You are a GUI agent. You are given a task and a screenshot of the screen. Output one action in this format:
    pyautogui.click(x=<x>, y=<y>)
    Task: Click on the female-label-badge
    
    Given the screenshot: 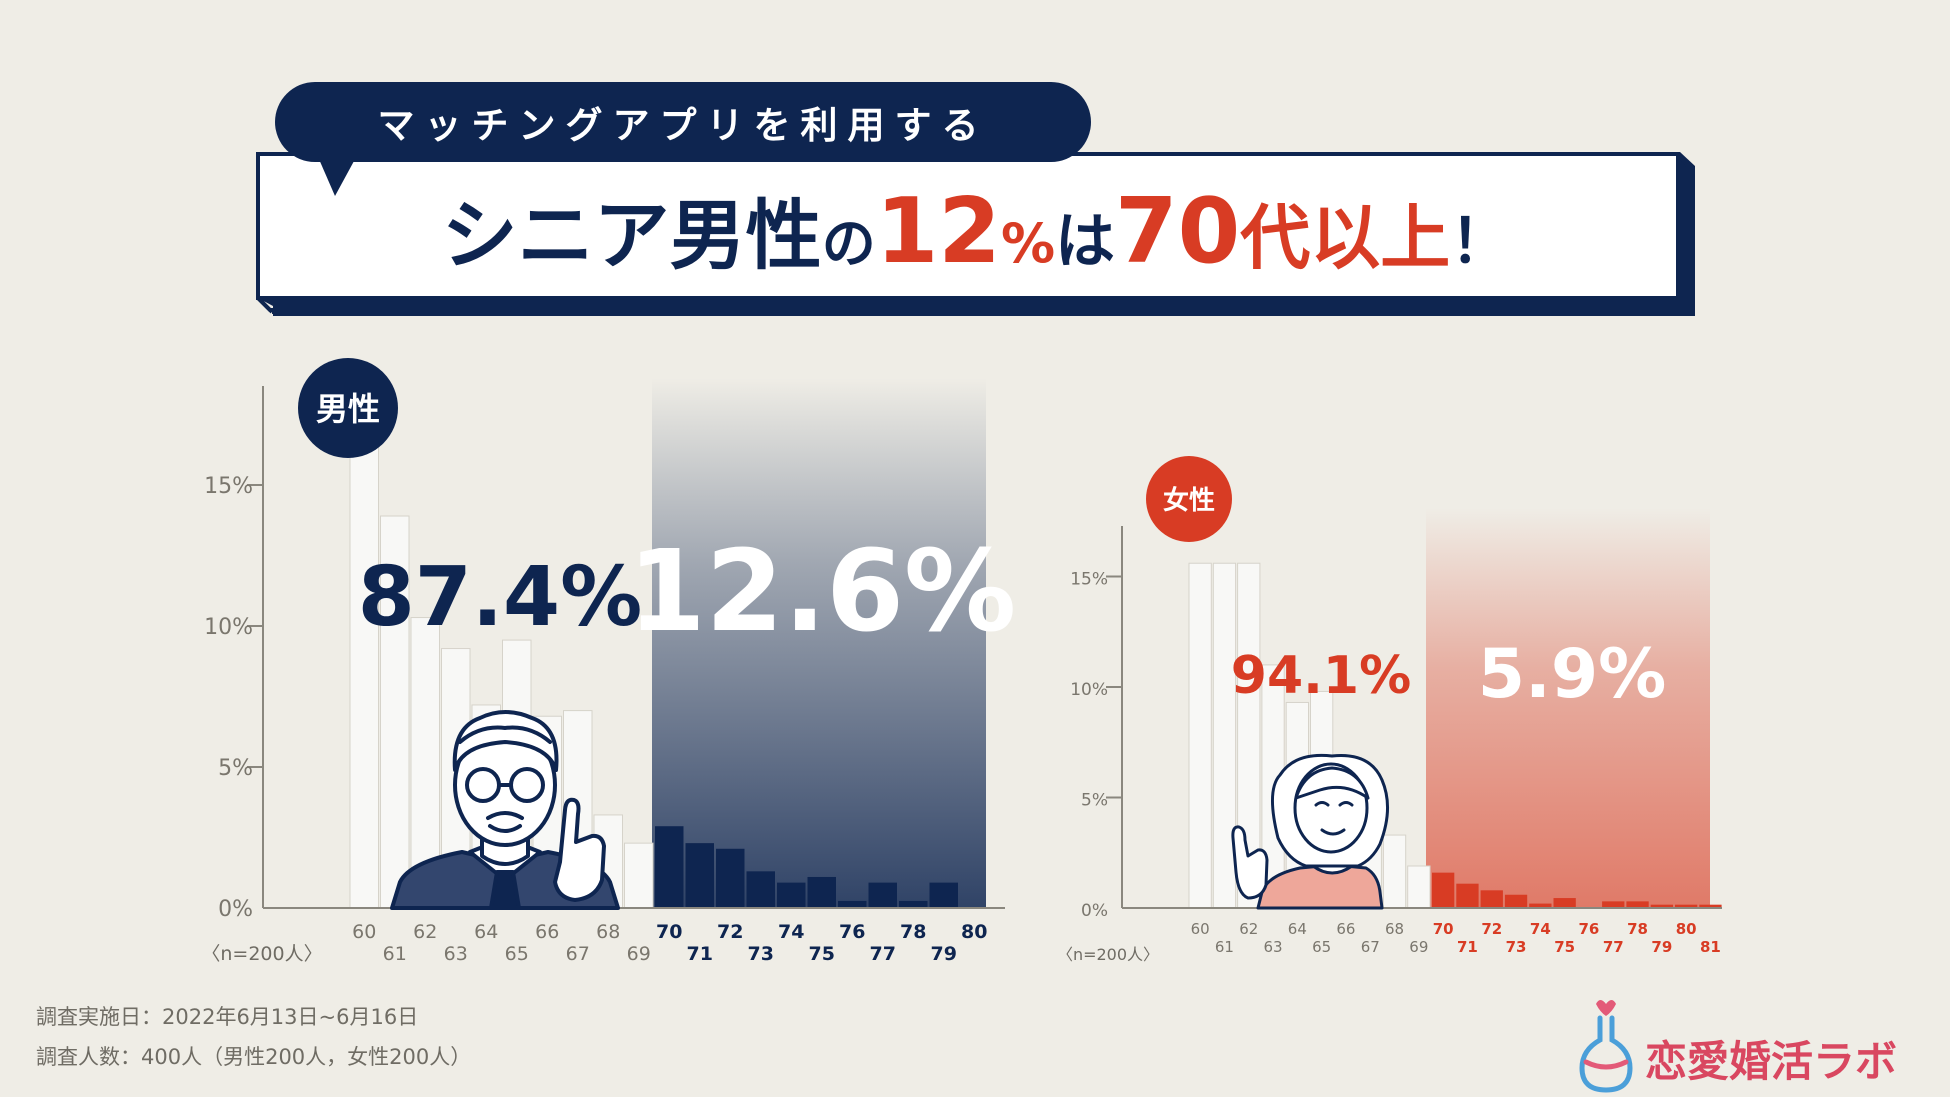 What is the action you would take?
    pyautogui.click(x=1189, y=499)
    